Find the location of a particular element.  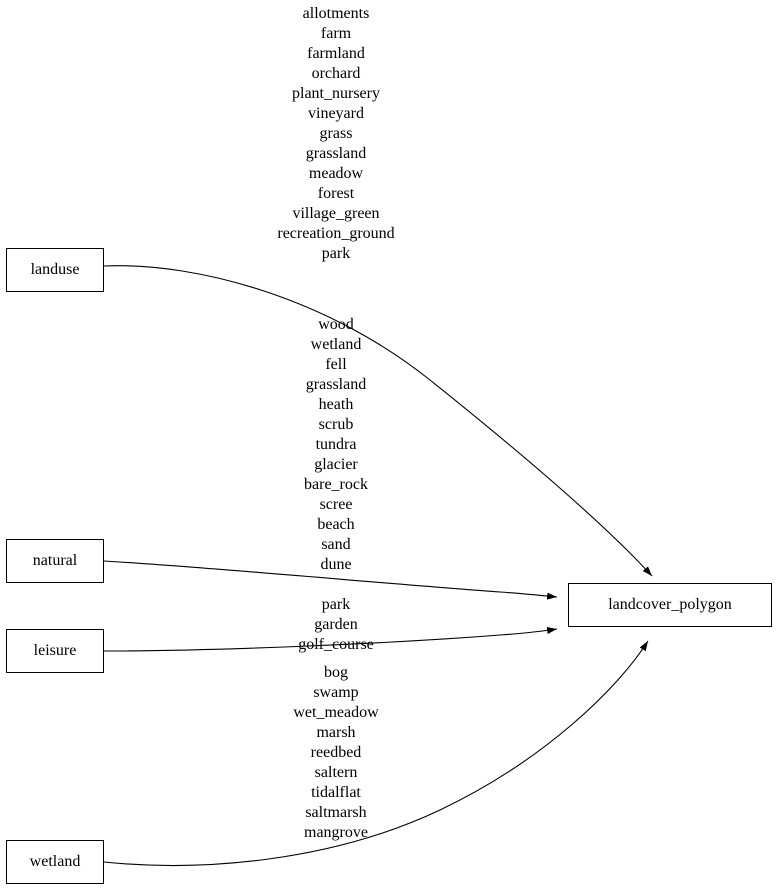

tag-value: grass is located at coordinates (336, 133).